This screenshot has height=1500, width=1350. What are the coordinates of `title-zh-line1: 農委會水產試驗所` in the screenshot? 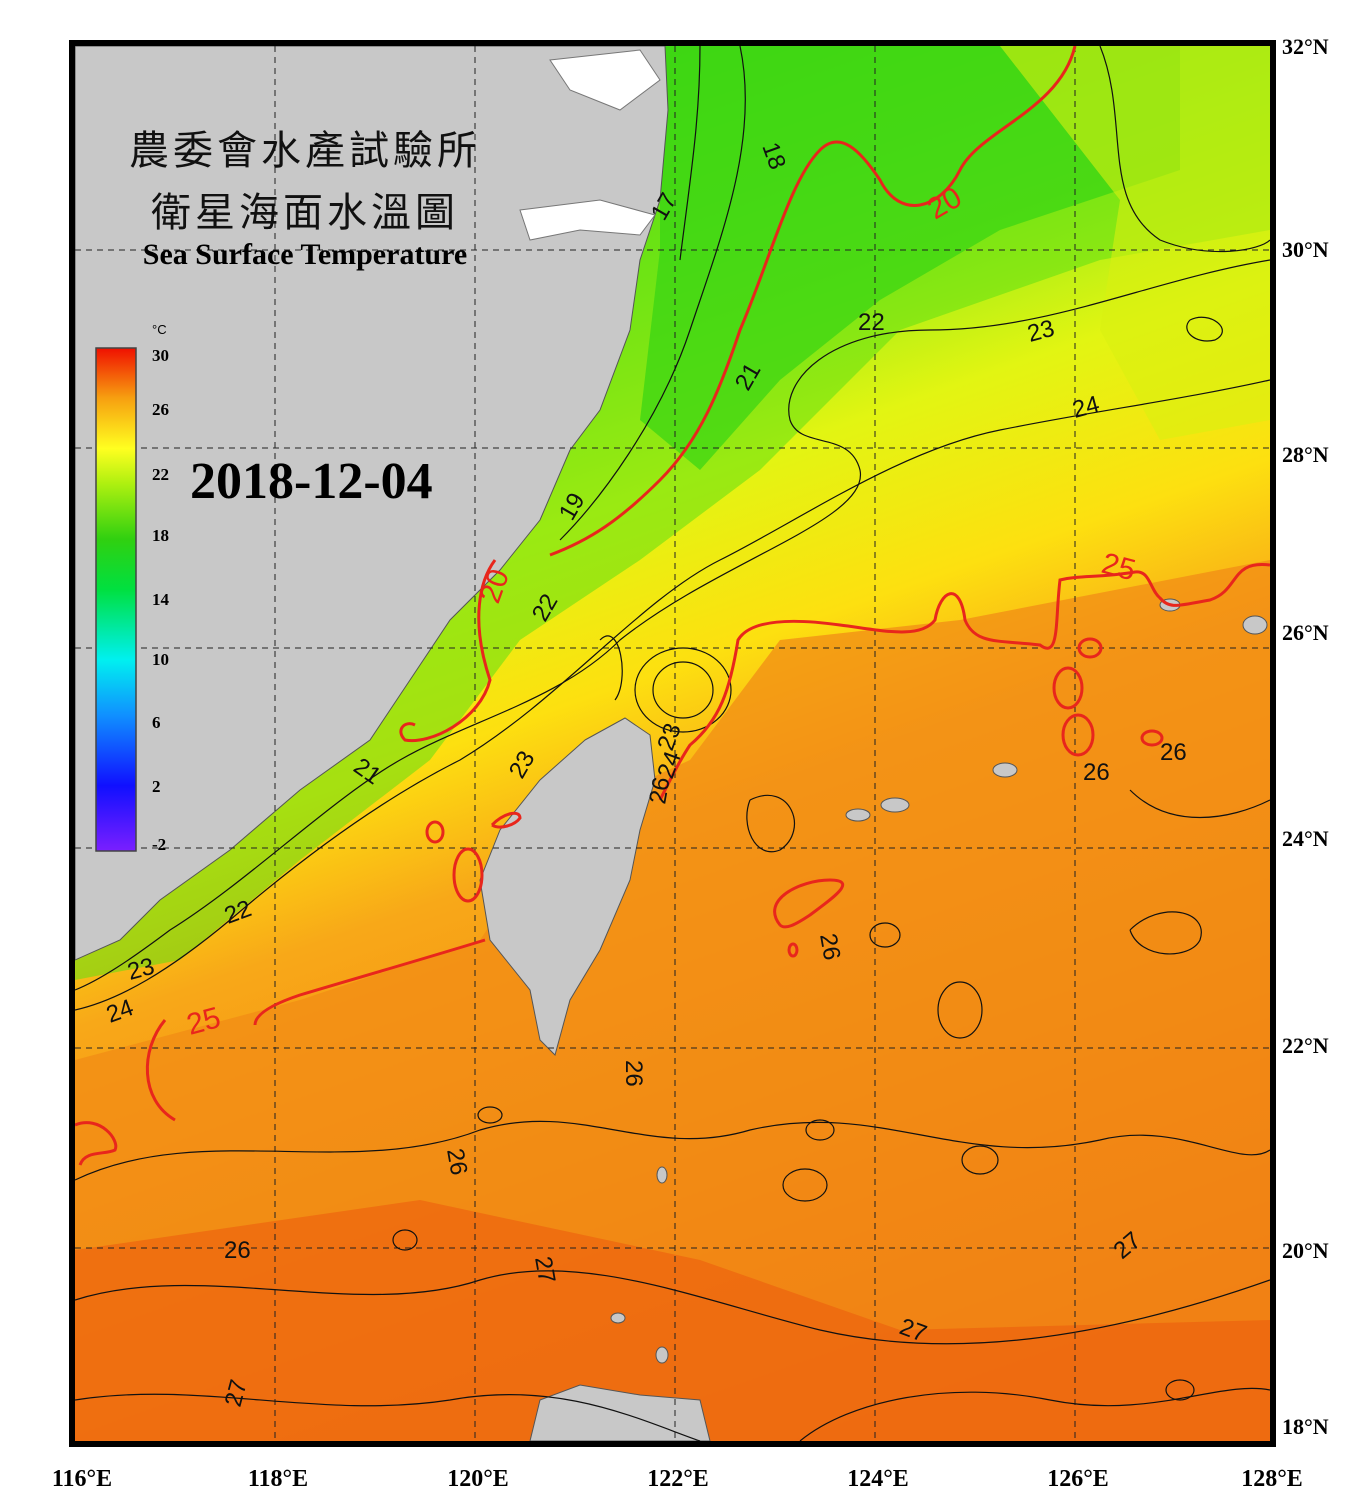 It's located at (305, 151).